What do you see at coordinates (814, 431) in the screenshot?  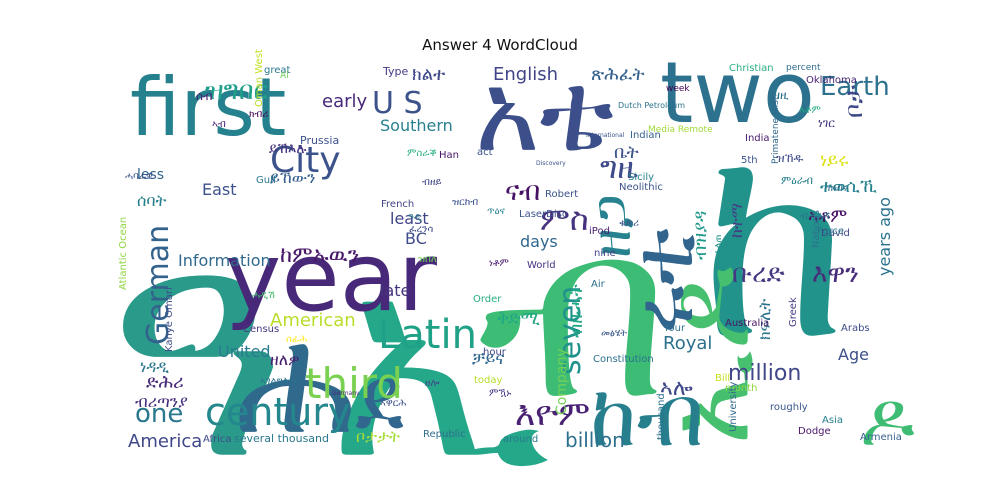 I see `word-112: Dodge` at bounding box center [814, 431].